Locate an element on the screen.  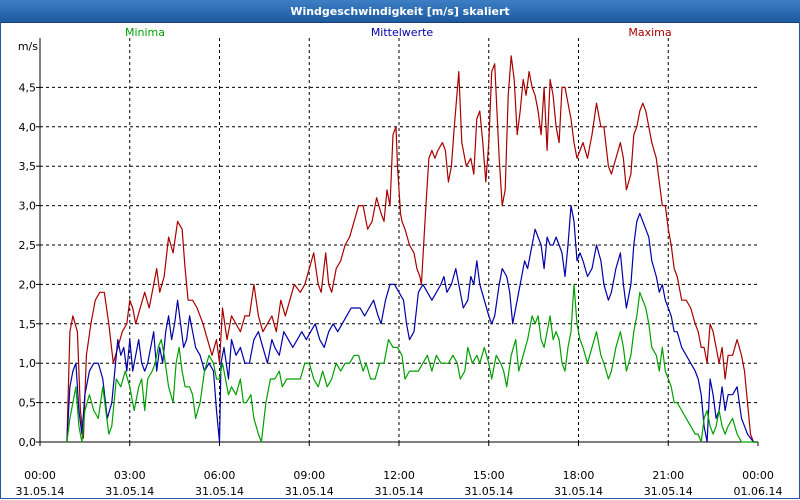
x-tick-time: 03:00 is located at coordinates (130, 475).